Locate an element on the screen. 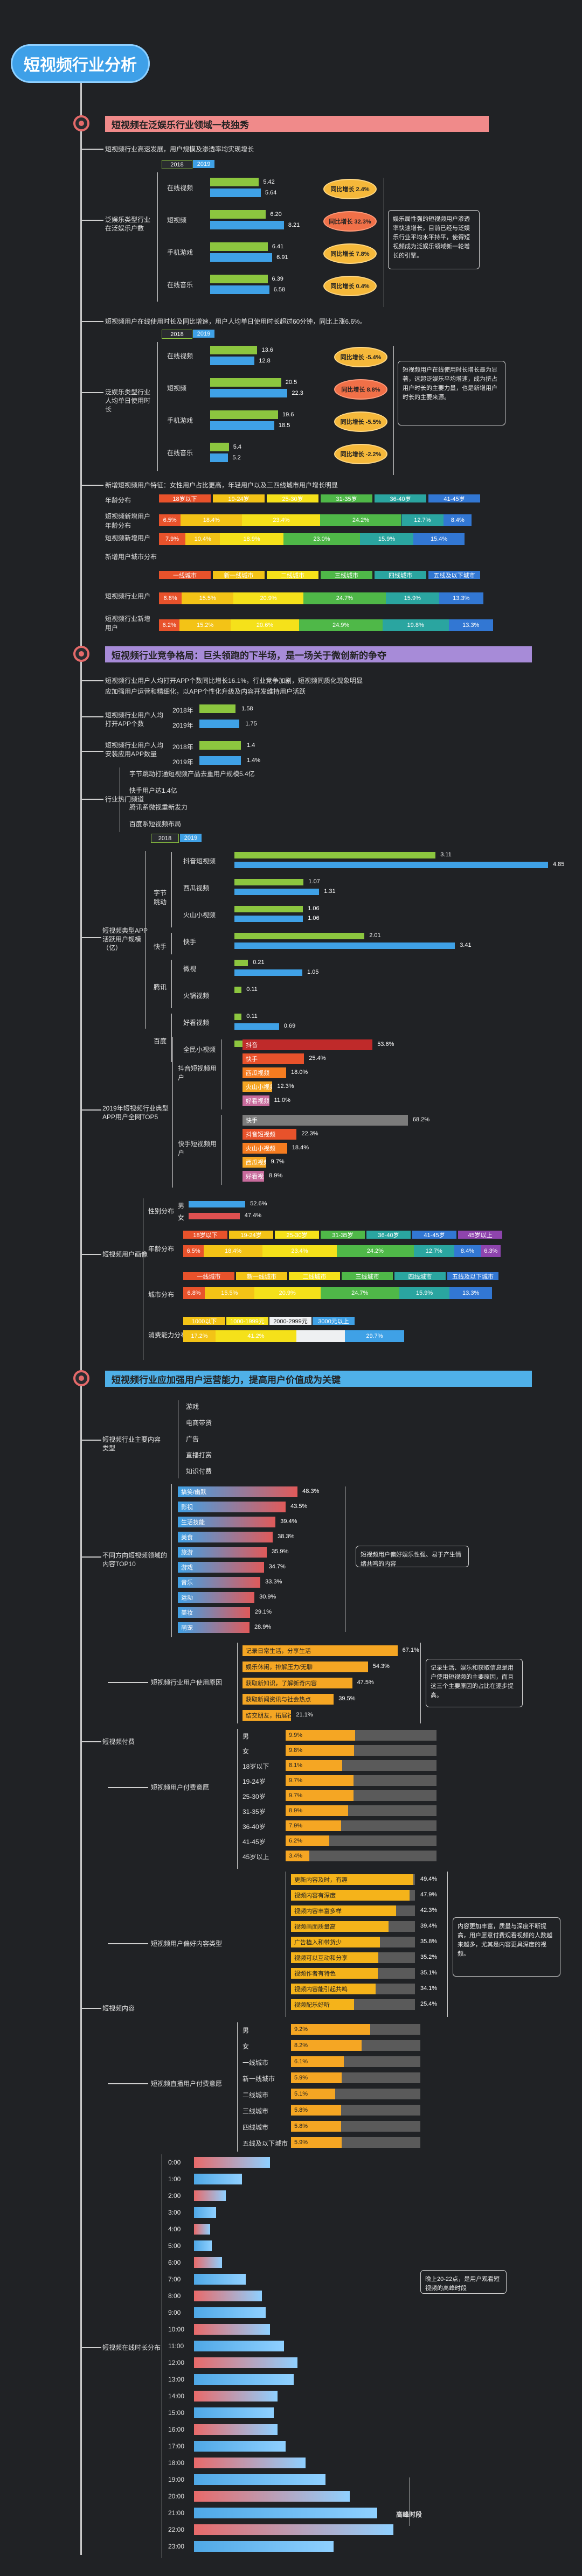 This screenshot has height=2576, width=582. city2-fill: 5.9% is located at coordinates (316, 2142).